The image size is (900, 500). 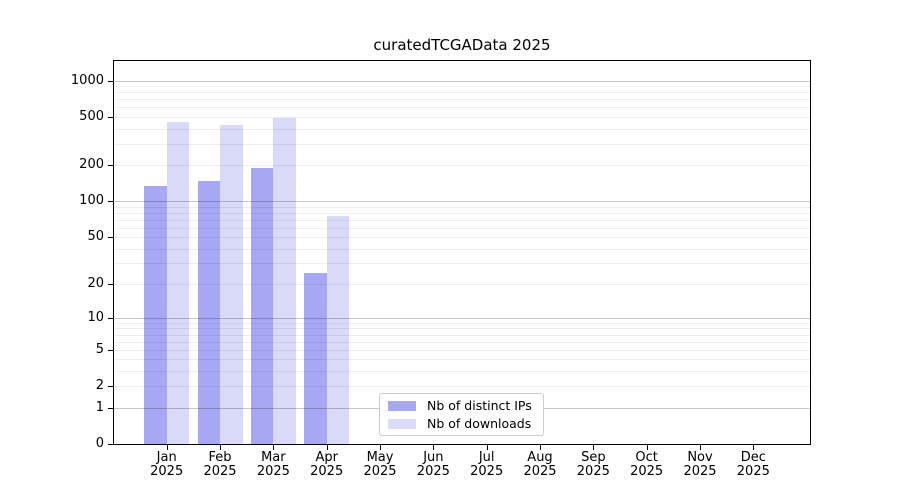 What do you see at coordinates (284, 281) in the screenshot?
I see `bar-downloads-mar` at bounding box center [284, 281].